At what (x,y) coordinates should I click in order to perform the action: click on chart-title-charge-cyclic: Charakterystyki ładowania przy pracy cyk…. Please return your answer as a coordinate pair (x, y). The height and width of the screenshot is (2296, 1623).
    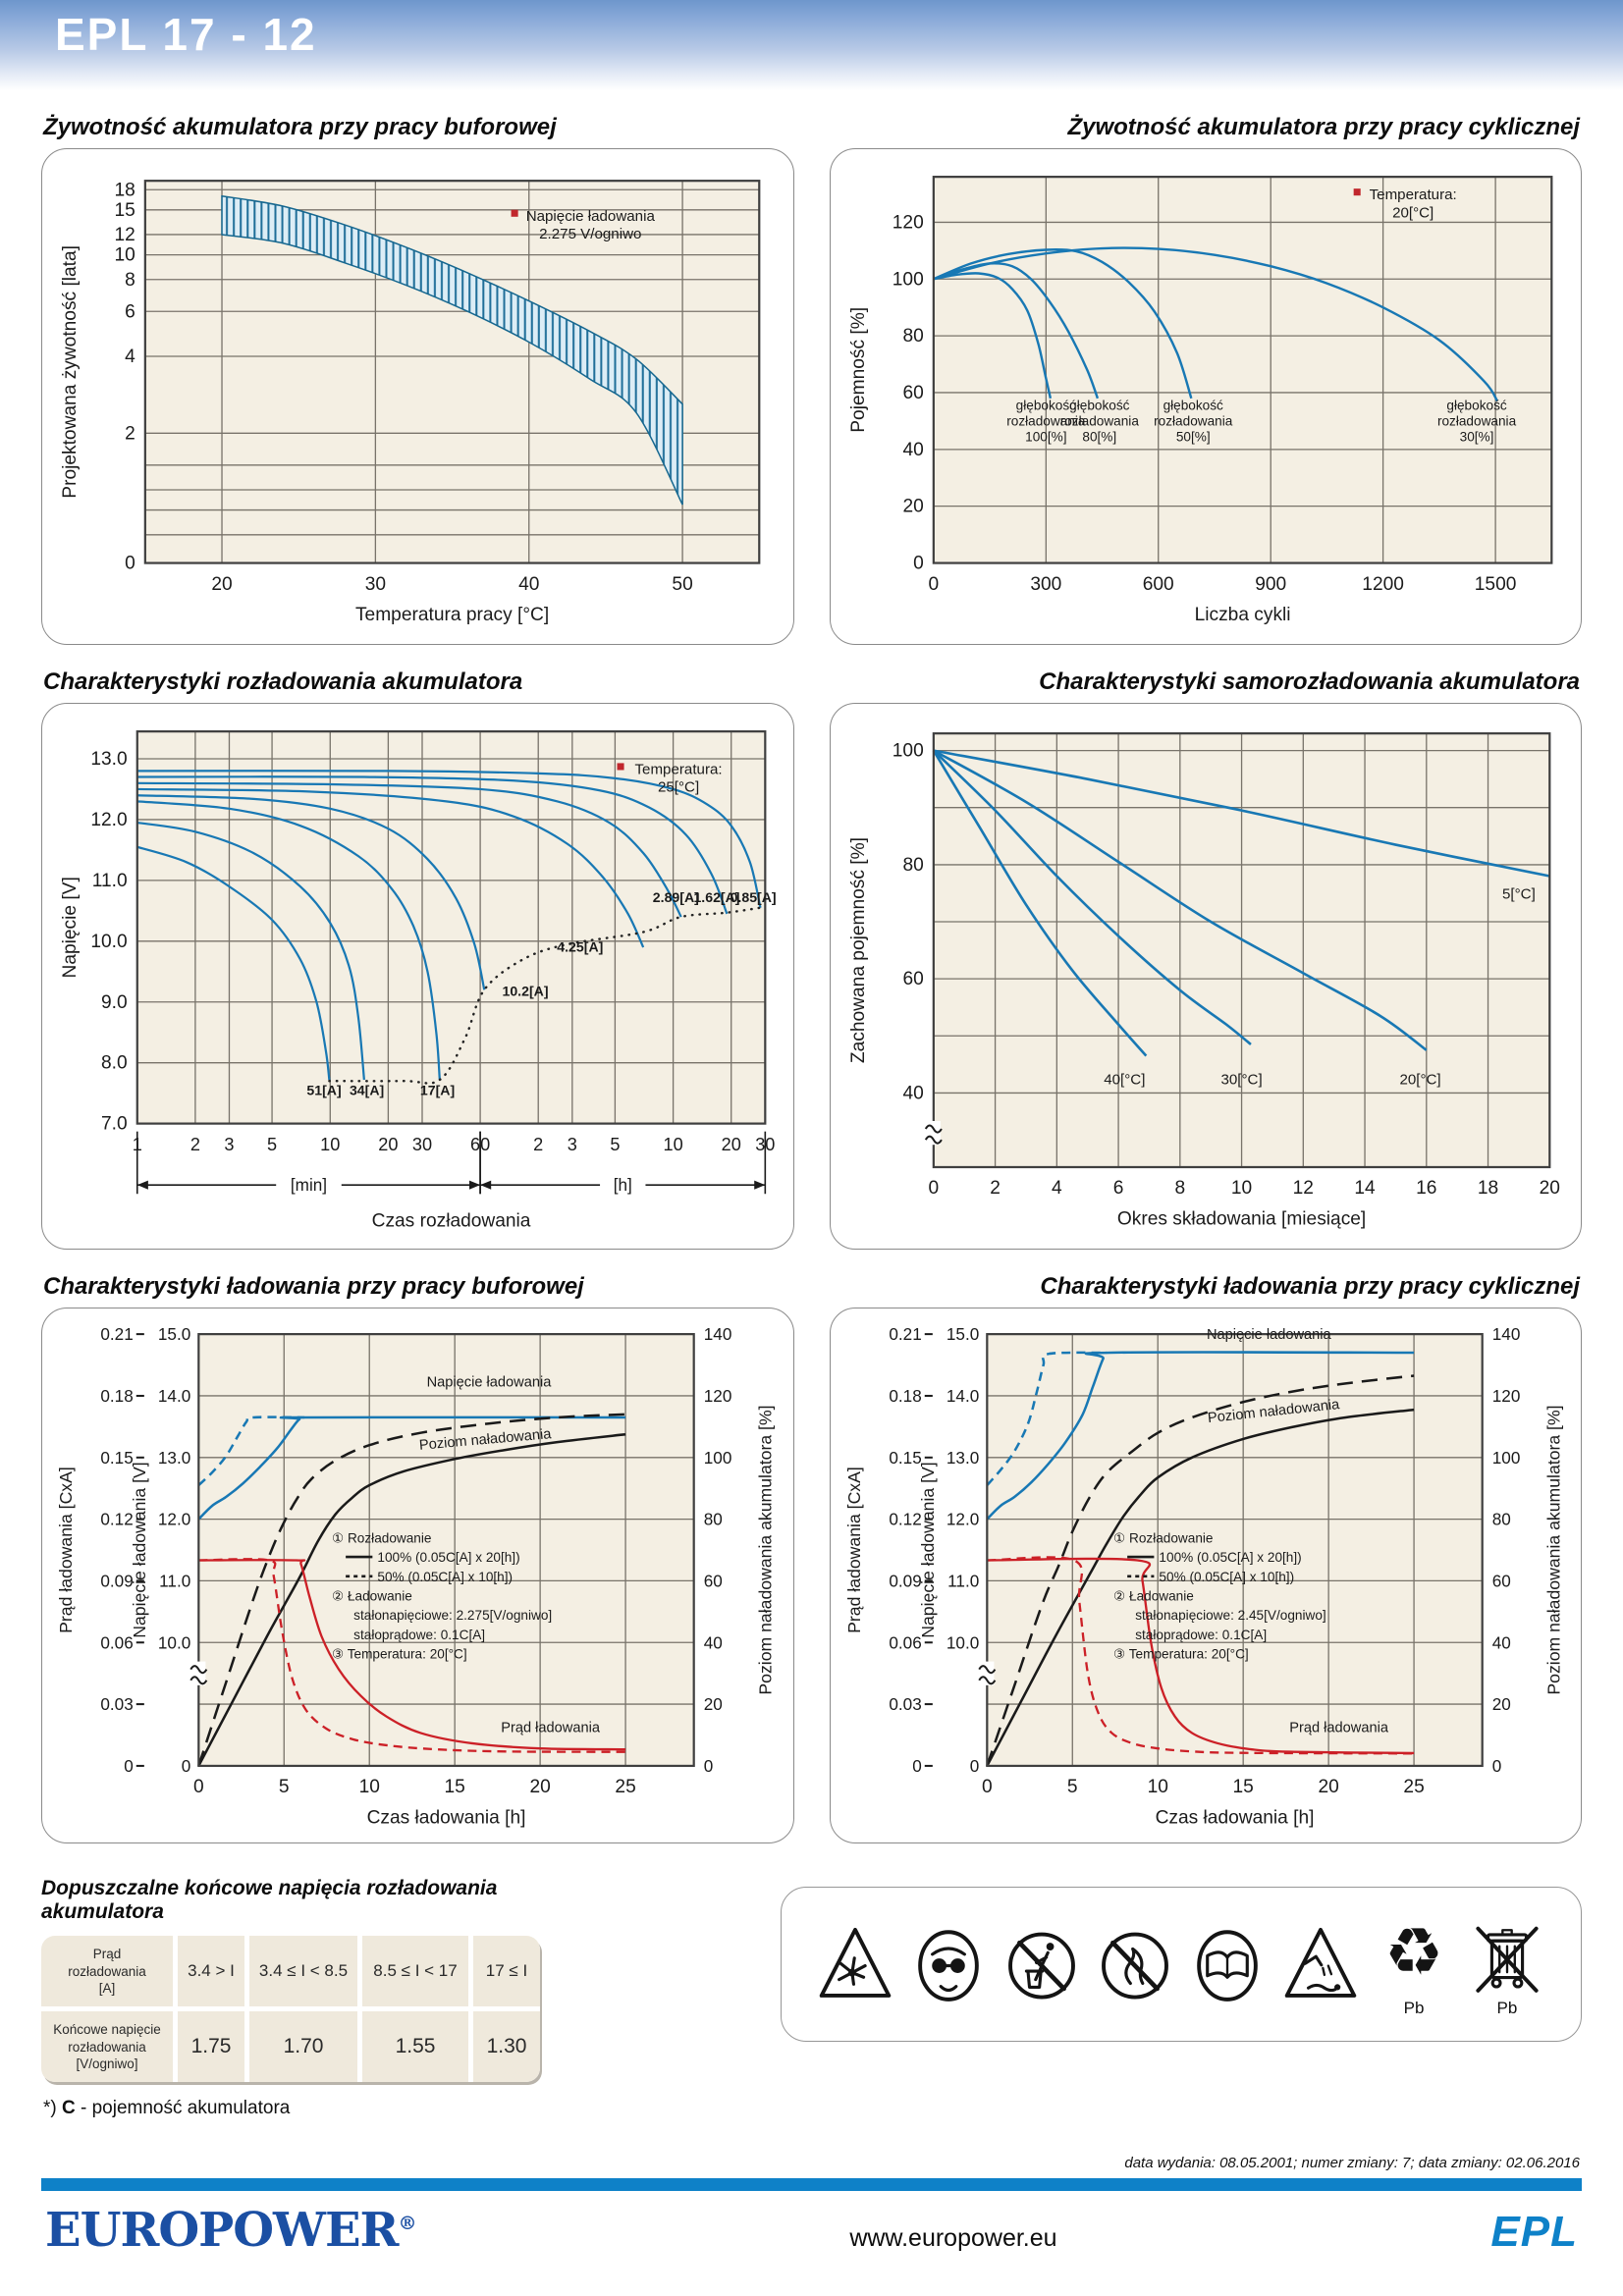
    Looking at the image, I should click on (1310, 1286).